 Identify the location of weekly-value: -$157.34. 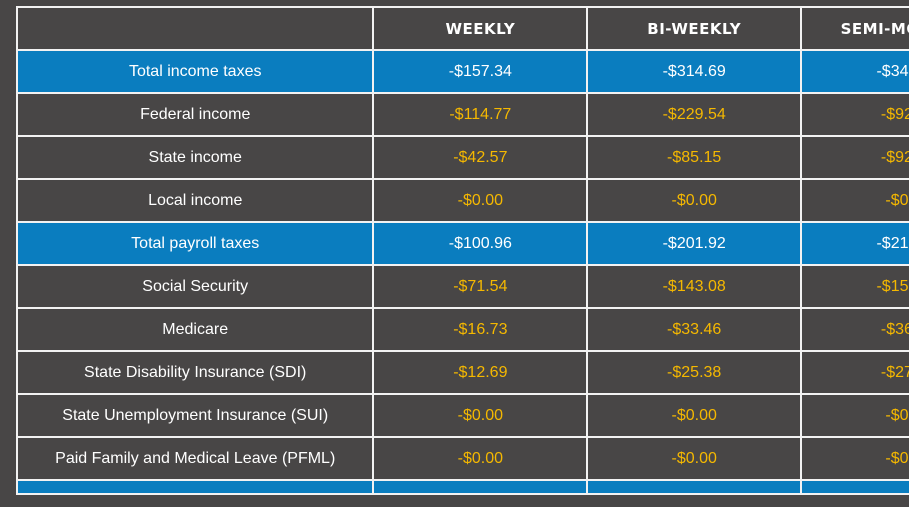
(480, 71).